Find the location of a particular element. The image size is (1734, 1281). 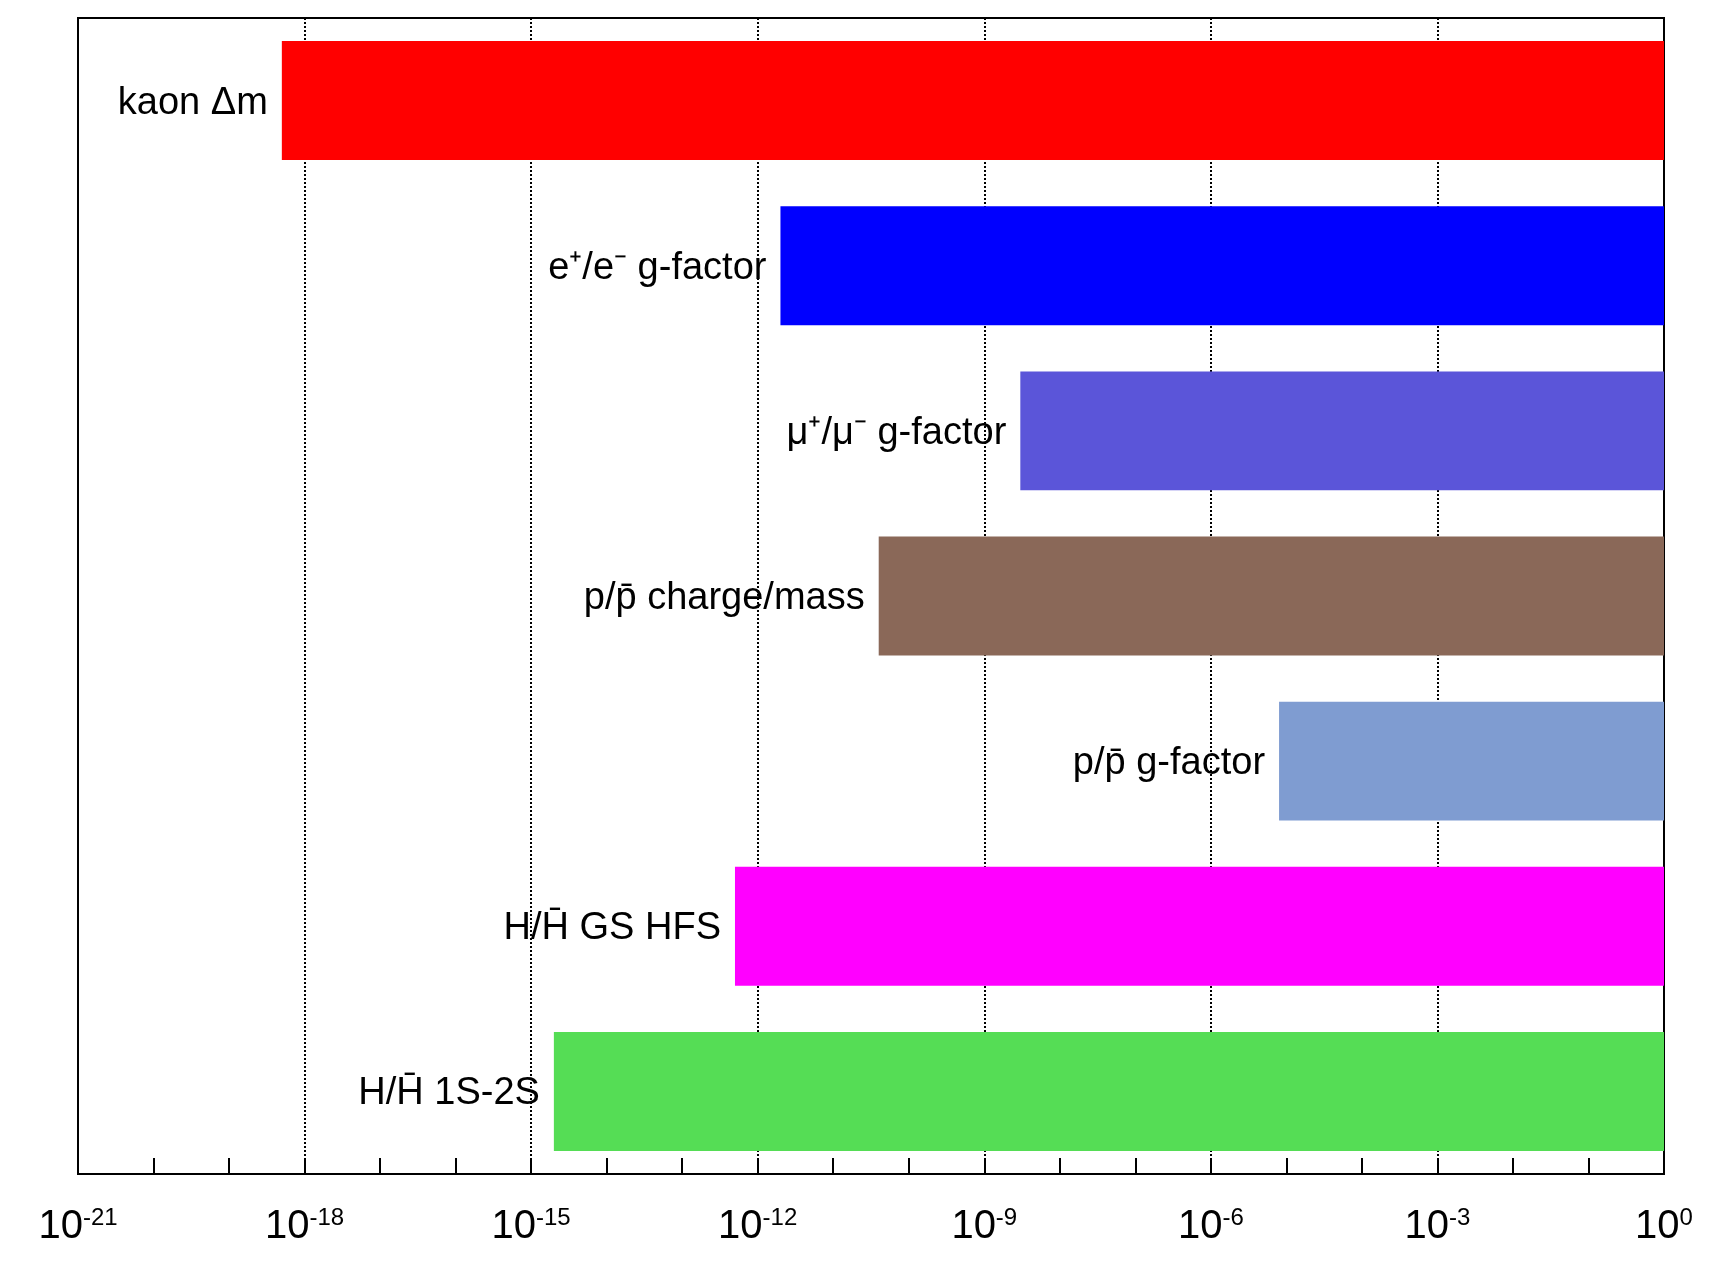

y-tick-label: p/p̄ charge/mass is located at coordinates (724, 596).